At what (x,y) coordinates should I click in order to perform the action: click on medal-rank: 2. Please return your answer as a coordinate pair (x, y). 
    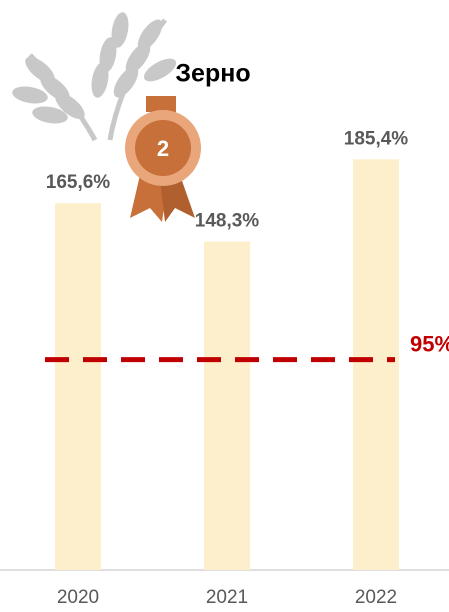
    Looking at the image, I should click on (163, 148).